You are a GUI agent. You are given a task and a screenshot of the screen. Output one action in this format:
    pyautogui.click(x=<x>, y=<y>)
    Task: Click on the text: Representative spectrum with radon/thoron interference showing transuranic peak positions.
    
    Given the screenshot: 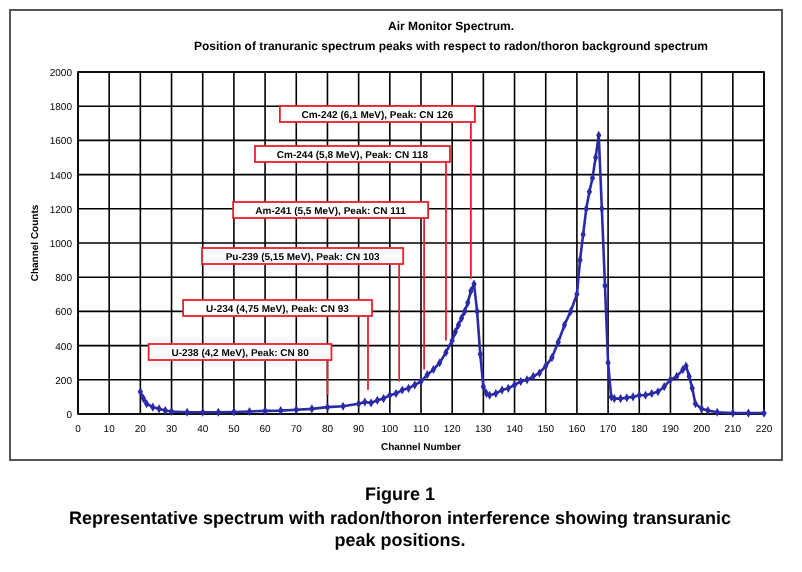 What is the action you would take?
    pyautogui.click(x=400, y=529)
    